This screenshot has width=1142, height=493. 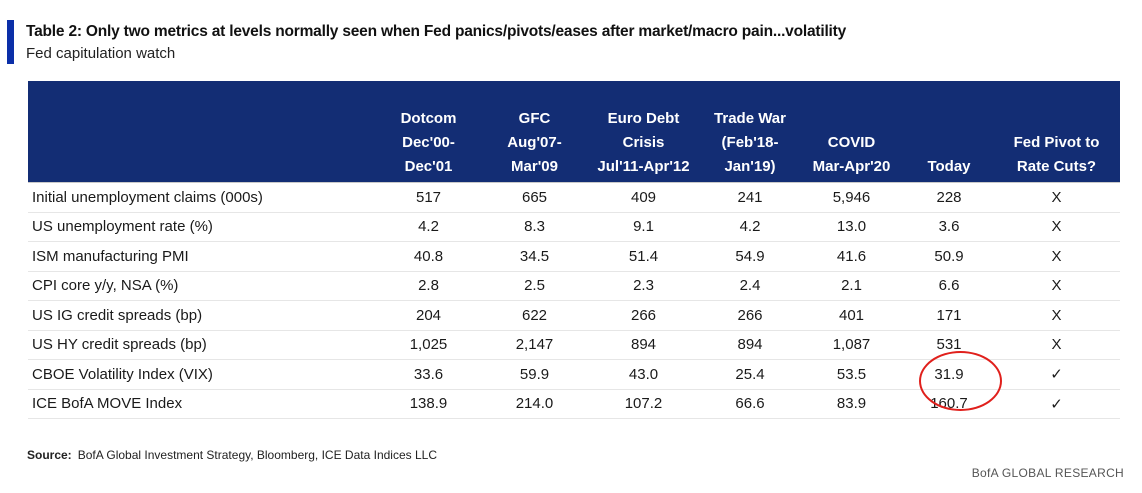 What do you see at coordinates (1056, 166) in the screenshot?
I see `header-line: Rate Cuts?` at bounding box center [1056, 166].